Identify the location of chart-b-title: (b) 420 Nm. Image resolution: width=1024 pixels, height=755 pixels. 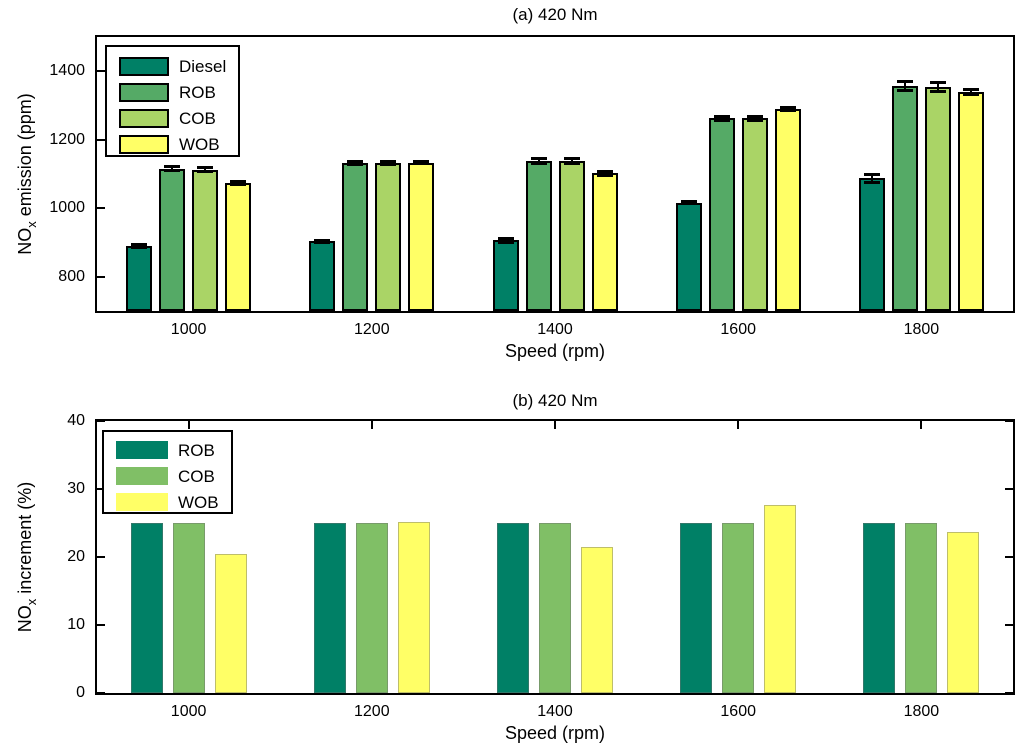
(555, 400).